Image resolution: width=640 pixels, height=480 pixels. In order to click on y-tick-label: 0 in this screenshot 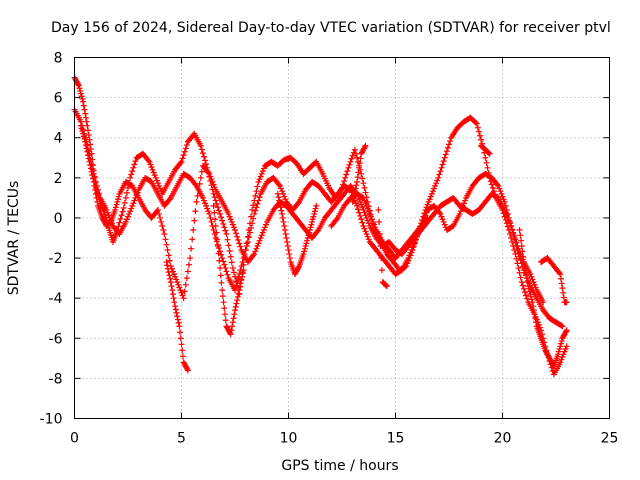, I will do `click(58, 219)`.